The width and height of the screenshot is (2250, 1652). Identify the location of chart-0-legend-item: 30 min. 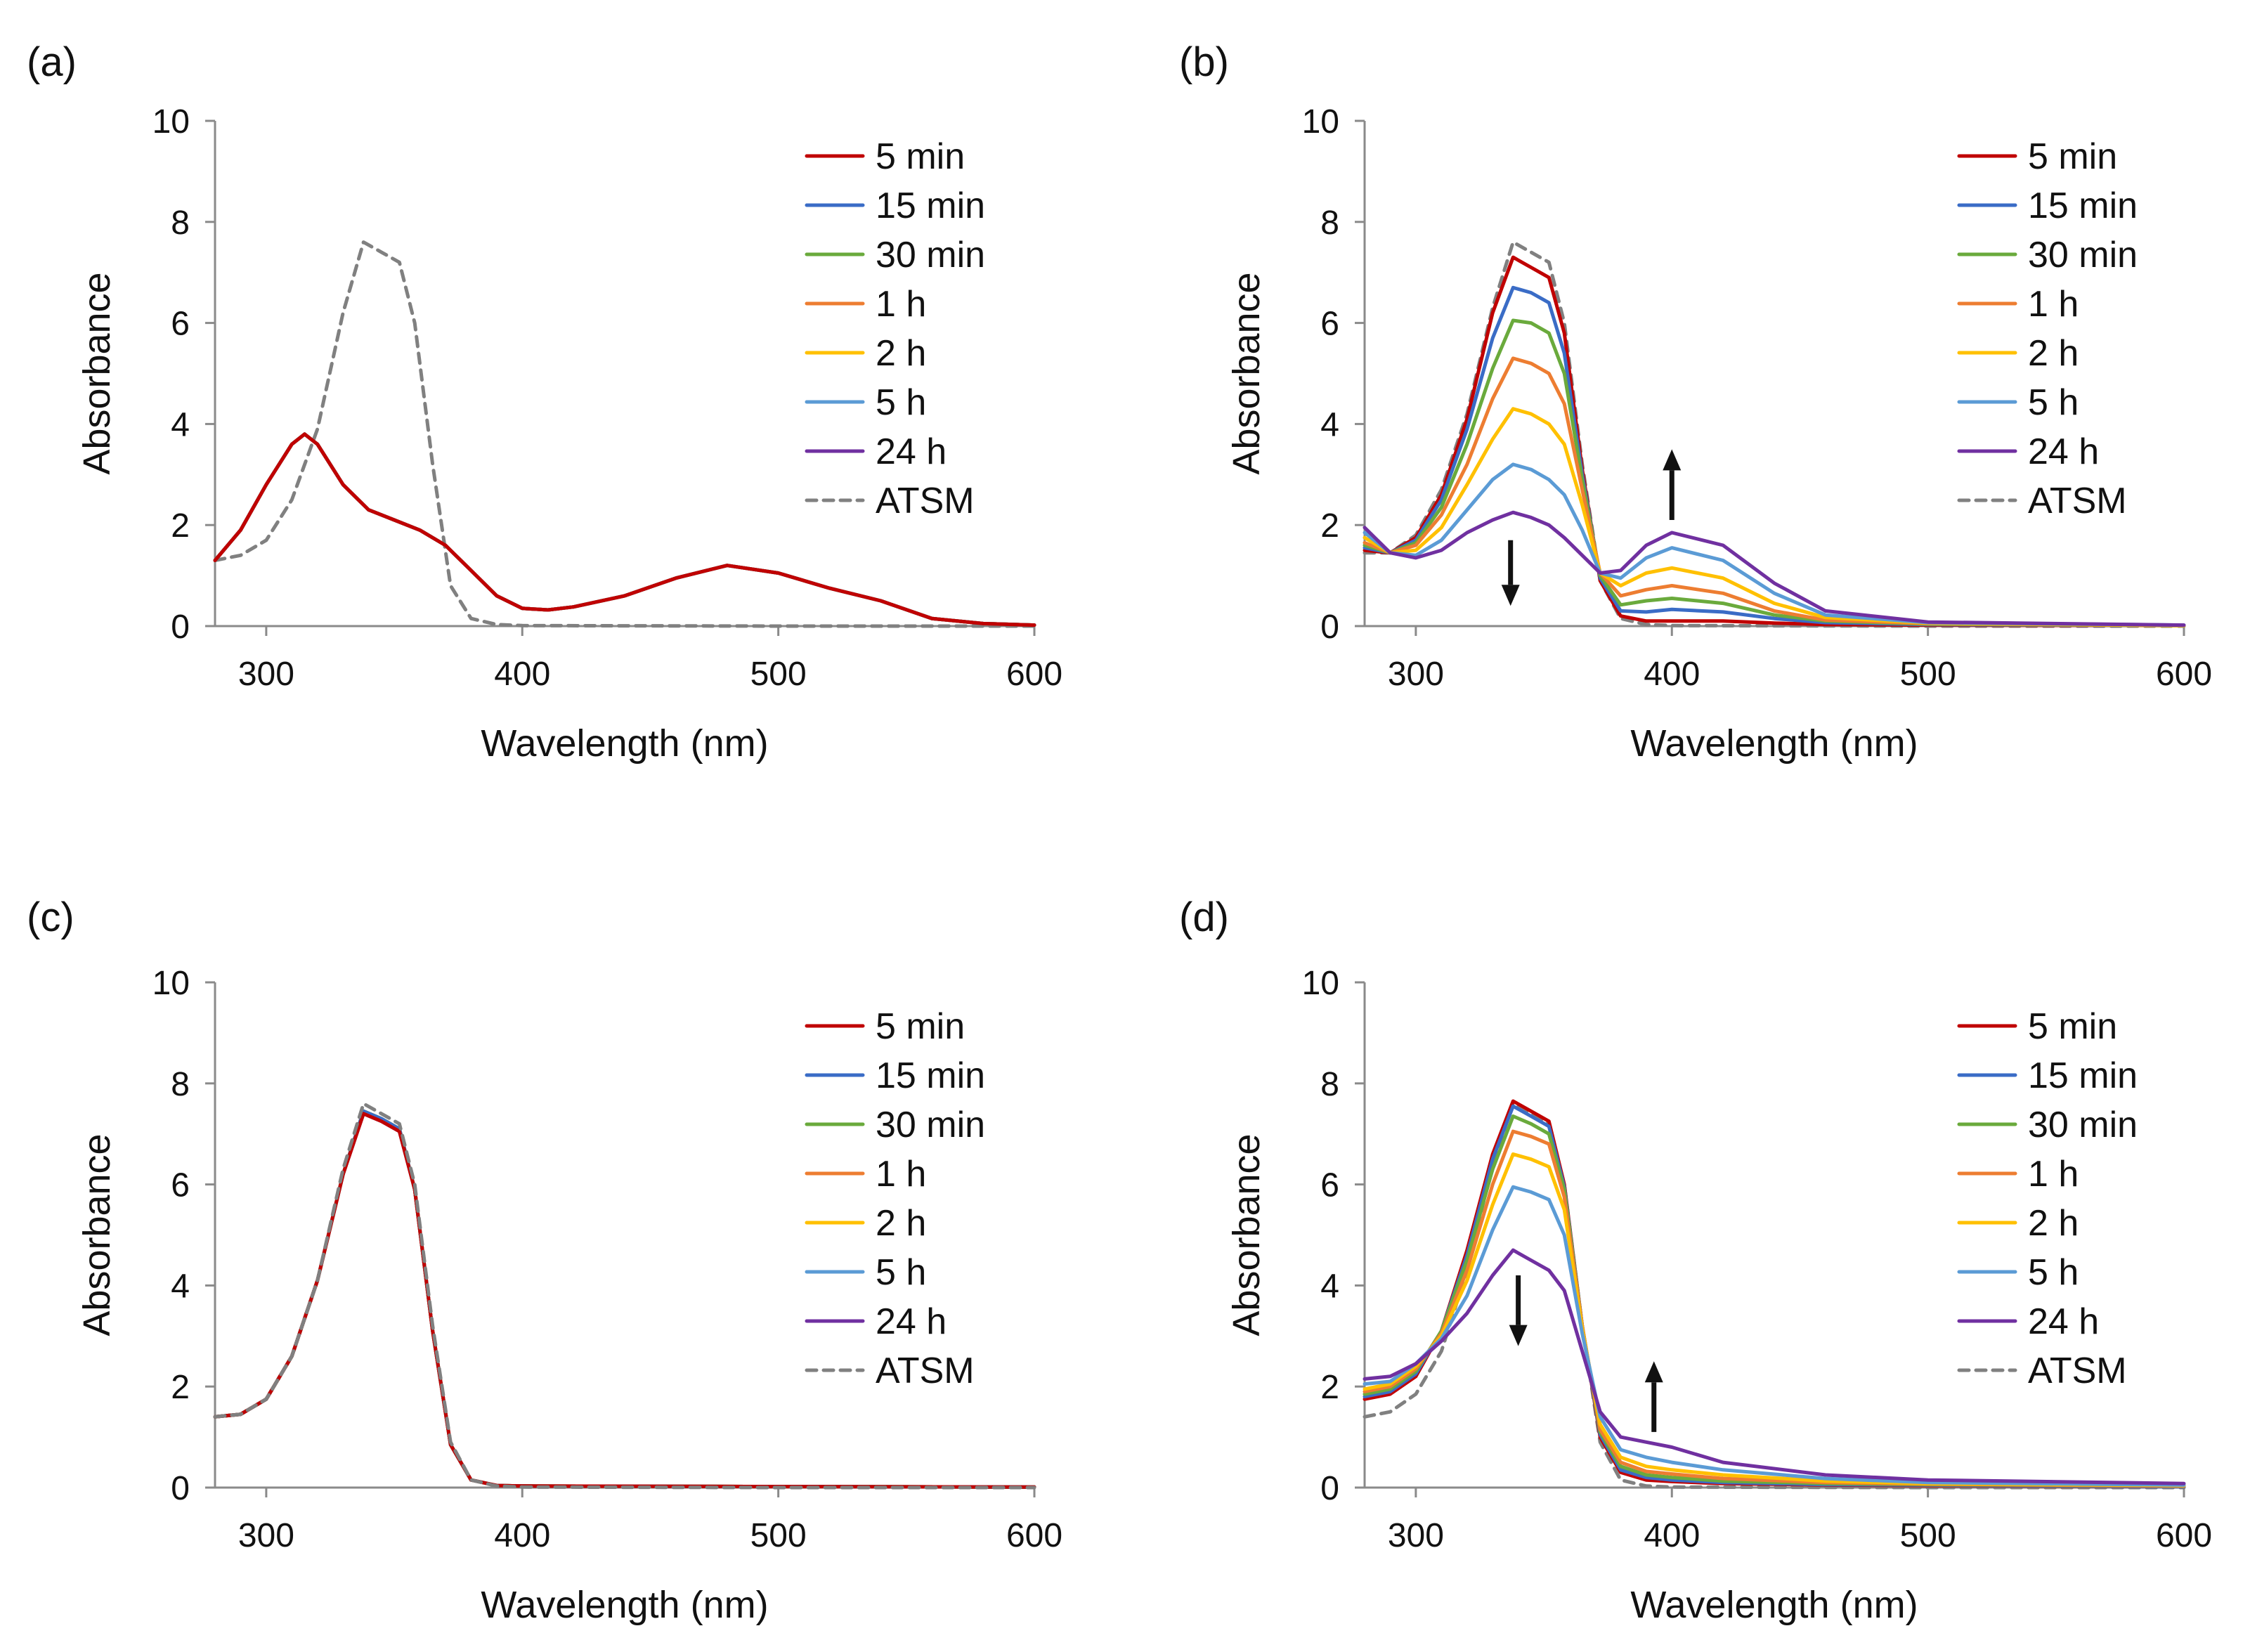
(895, 255).